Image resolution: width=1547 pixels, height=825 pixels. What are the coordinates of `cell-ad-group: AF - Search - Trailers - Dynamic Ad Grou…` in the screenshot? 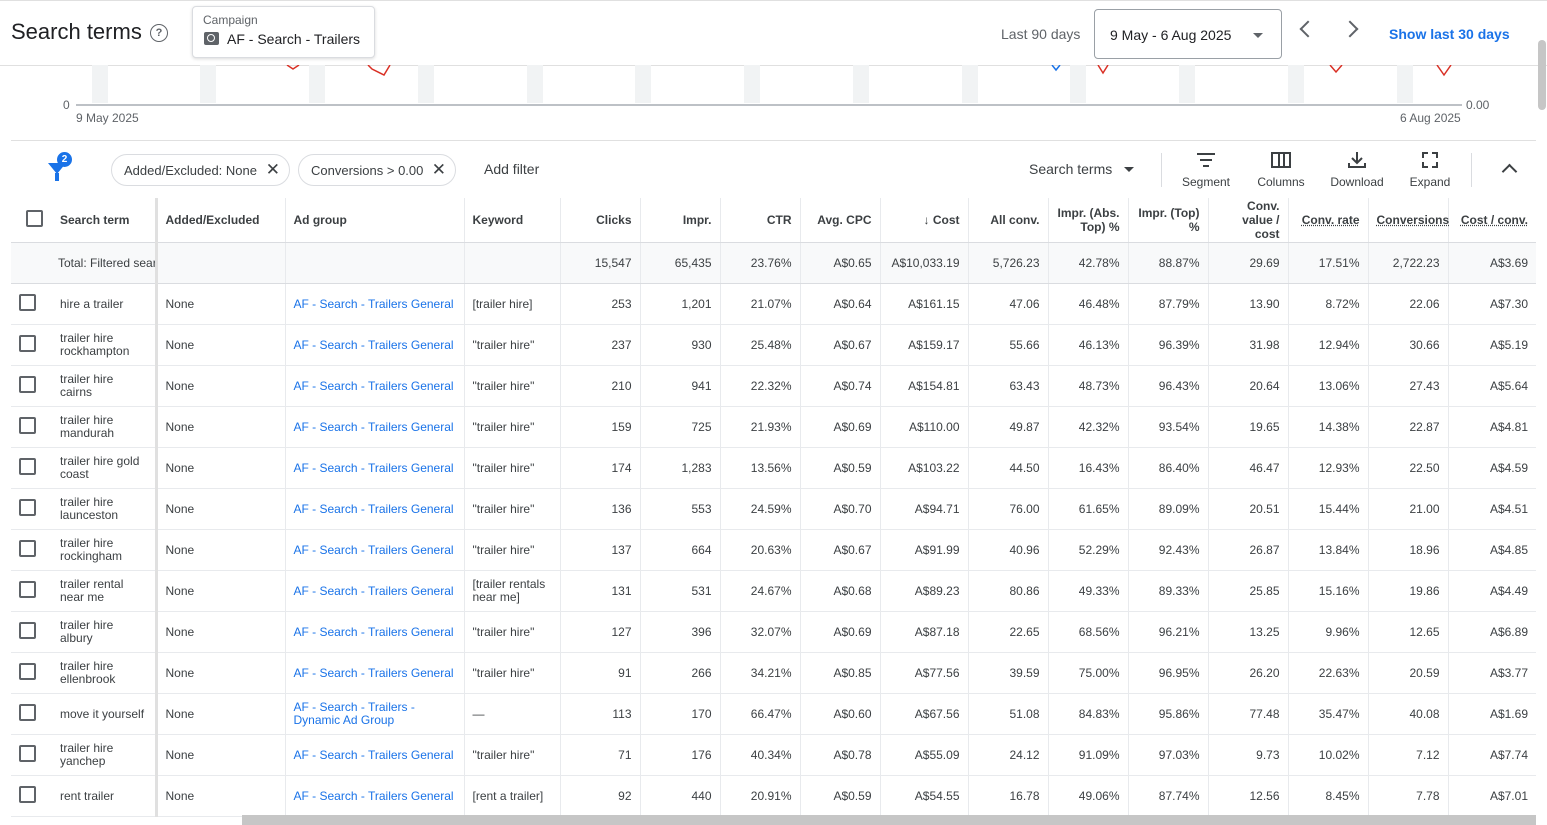 It's located at (375, 714).